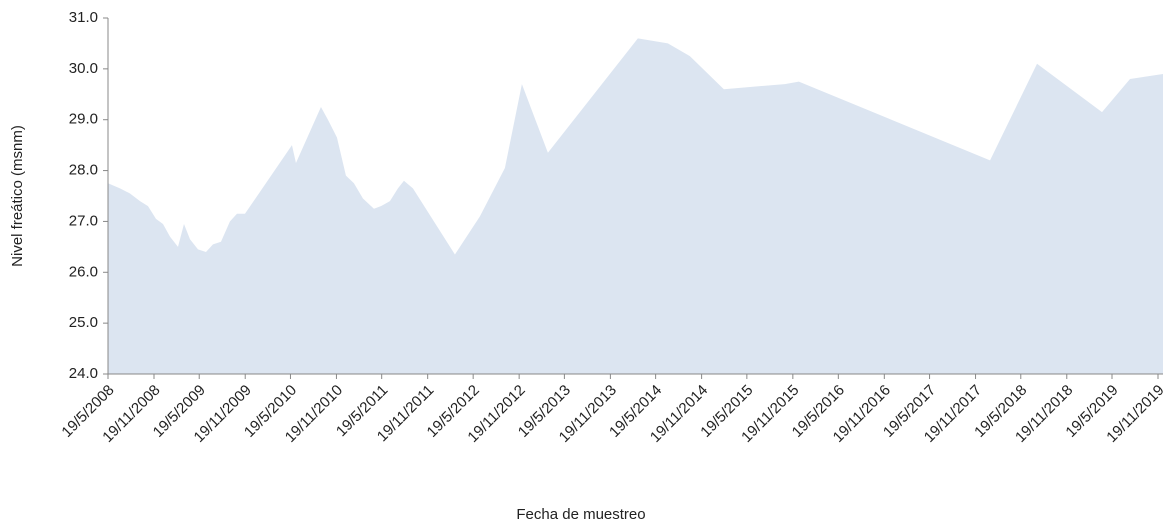  What do you see at coordinates (83, 271) in the screenshot?
I see `y-tick-label: 26.0` at bounding box center [83, 271].